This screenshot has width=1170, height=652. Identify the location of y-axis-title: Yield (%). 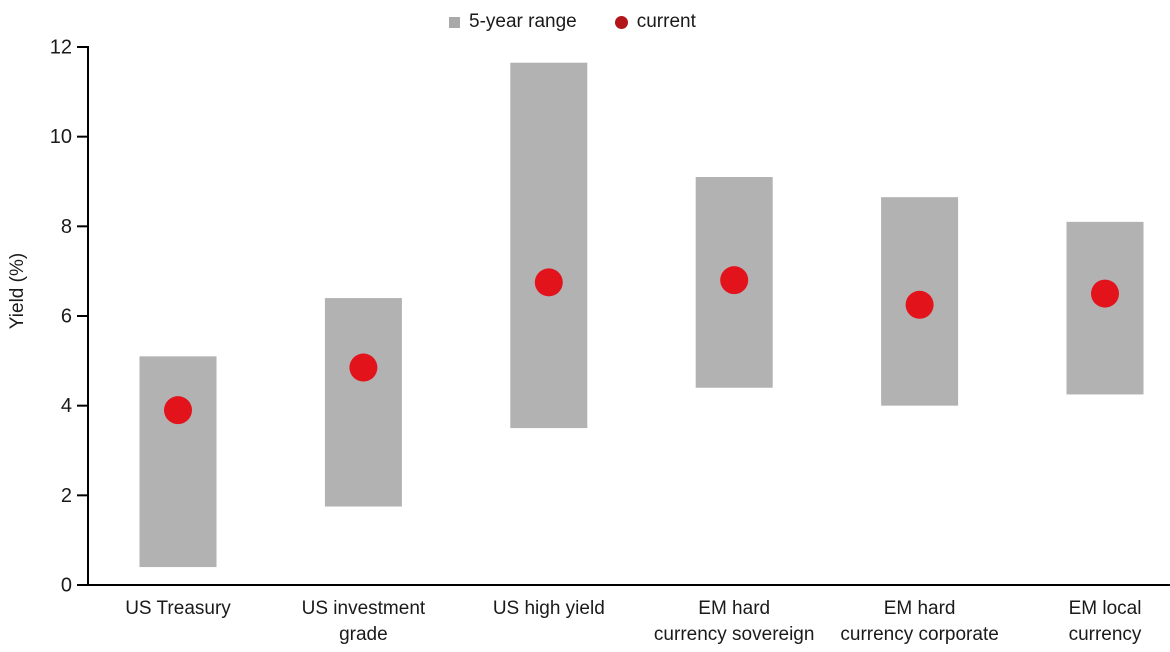
(17, 291).